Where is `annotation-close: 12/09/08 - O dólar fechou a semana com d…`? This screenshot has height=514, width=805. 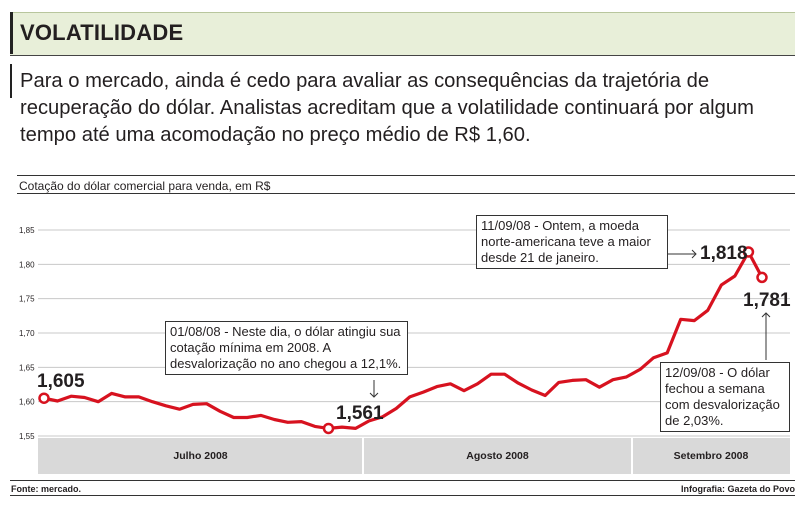
annotation-close: 12/09/08 - O dólar fechou a semana com d… is located at coordinates (725, 397).